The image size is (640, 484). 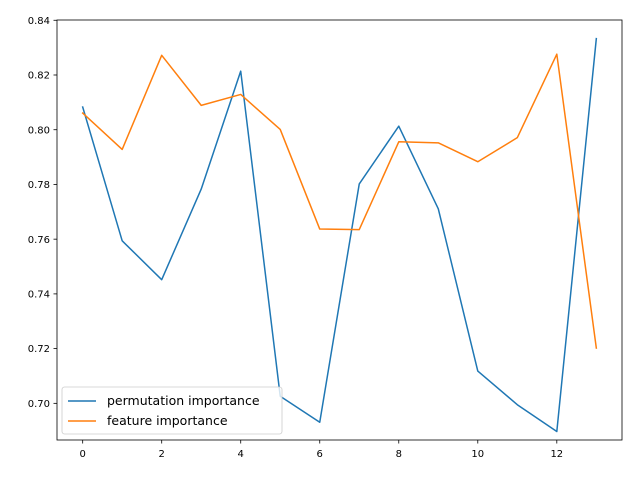 What do you see at coordinates (399, 454) in the screenshot?
I see `x-tick-label: 8` at bounding box center [399, 454].